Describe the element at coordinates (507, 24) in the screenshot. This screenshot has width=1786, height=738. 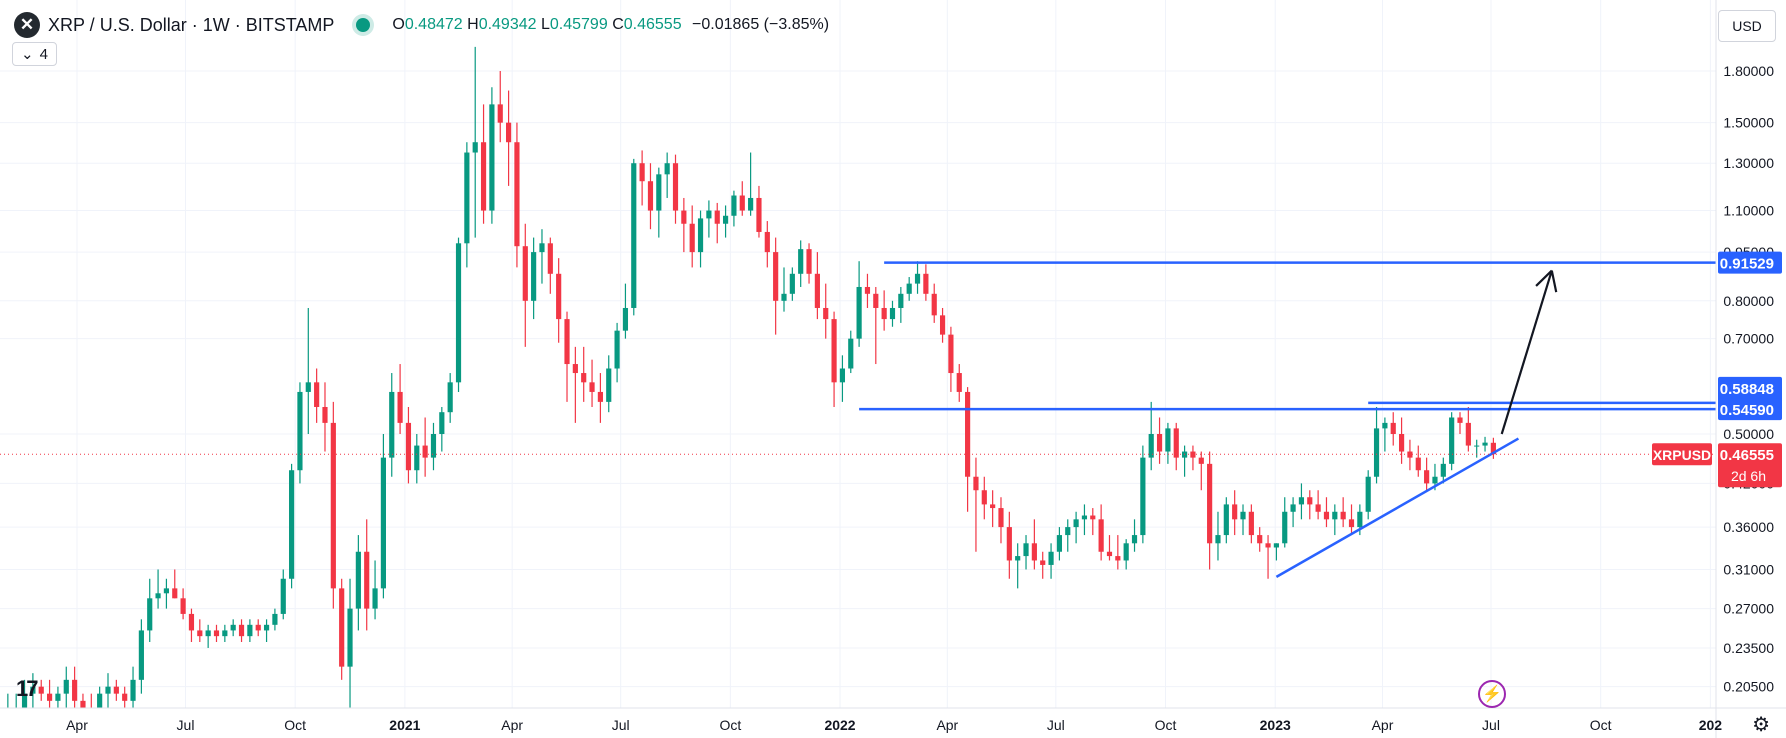
I see `high-value: 0.49342` at that location.